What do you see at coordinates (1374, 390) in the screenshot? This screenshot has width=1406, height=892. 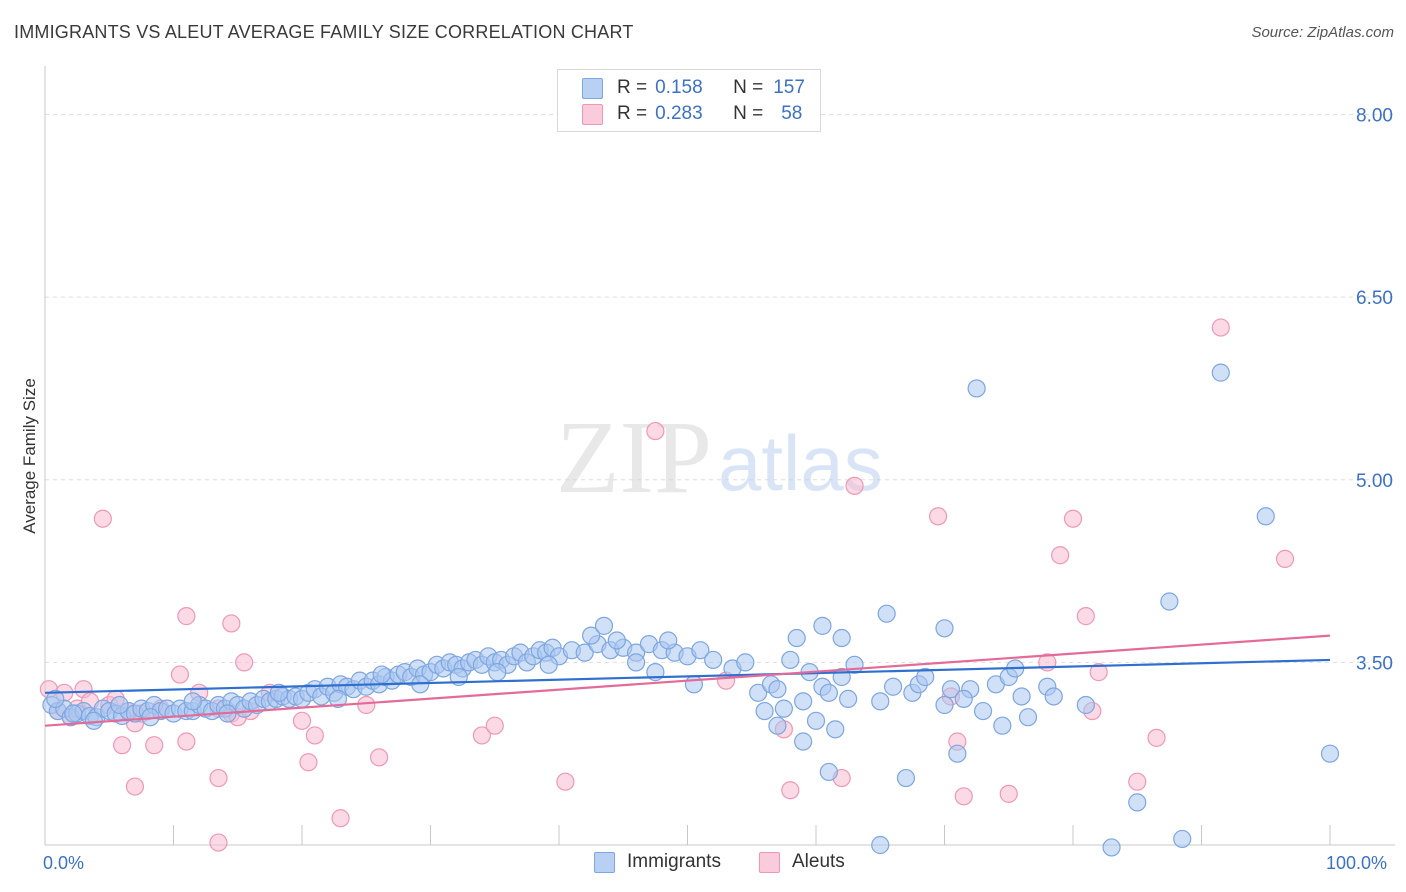 I see `y-tick-labels: 3.50 5.00 6.50 8.00` at bounding box center [1374, 390].